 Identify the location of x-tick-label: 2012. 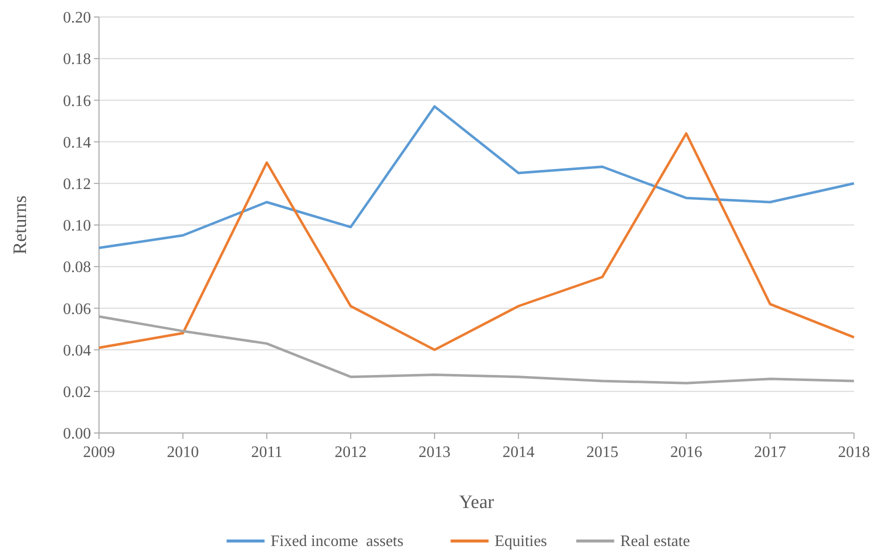
(350, 452).